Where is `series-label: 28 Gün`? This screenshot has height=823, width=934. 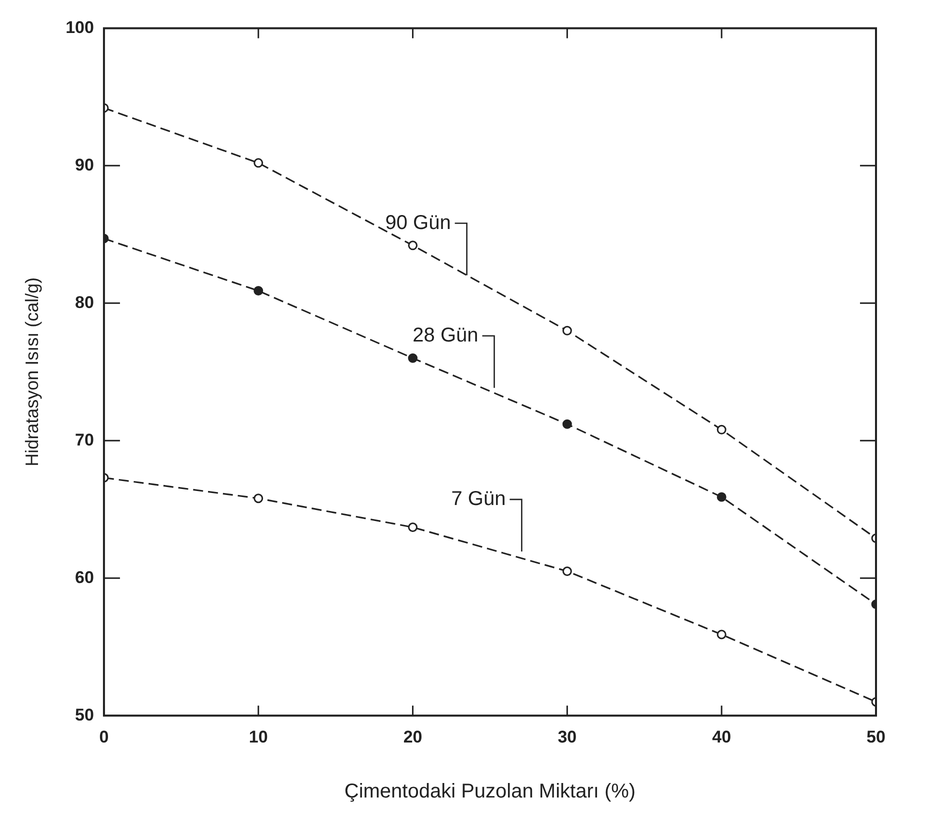 series-label: 28 Gün is located at coordinates (445, 335).